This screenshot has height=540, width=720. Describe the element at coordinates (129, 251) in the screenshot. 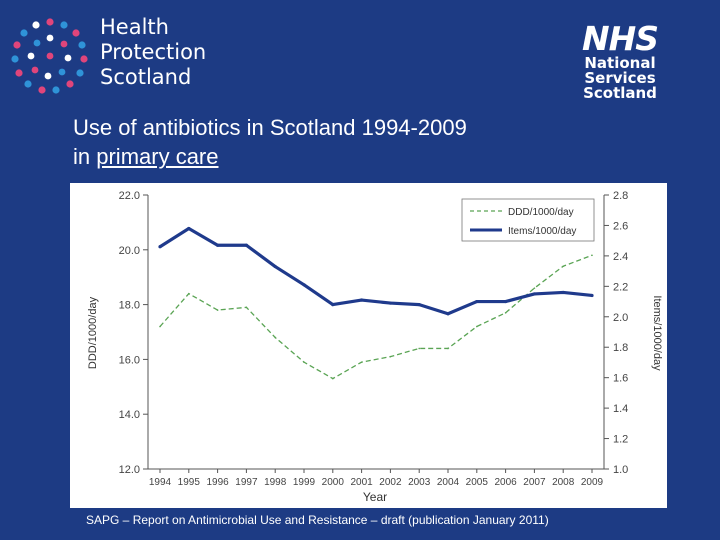

I see `y-tick-label: 20.0` at that location.